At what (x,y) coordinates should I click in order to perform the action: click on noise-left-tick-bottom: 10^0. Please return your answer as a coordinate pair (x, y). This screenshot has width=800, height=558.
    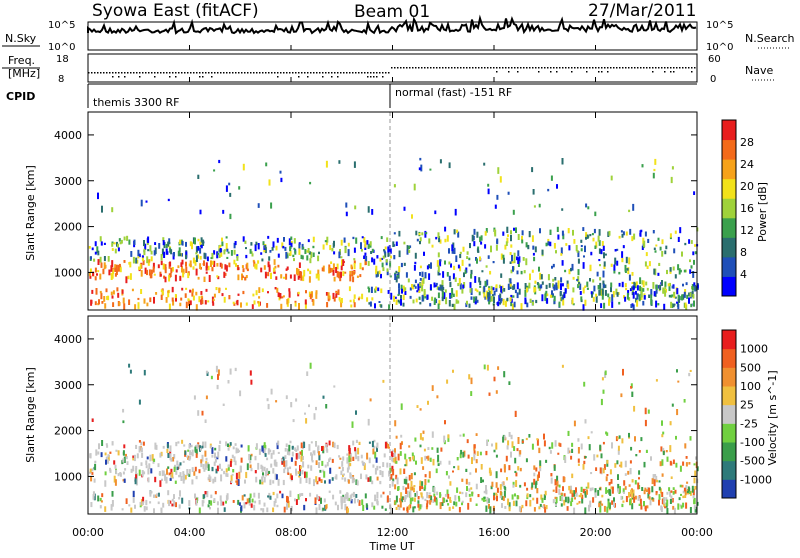
    Looking at the image, I should click on (61, 47).